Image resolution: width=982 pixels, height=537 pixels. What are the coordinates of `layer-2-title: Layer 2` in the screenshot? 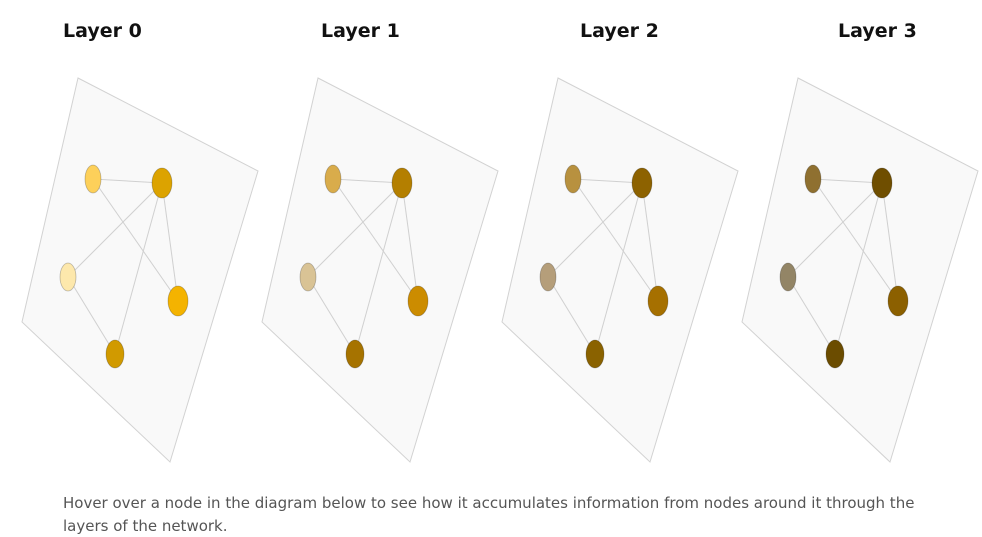 It's located at (619, 31).